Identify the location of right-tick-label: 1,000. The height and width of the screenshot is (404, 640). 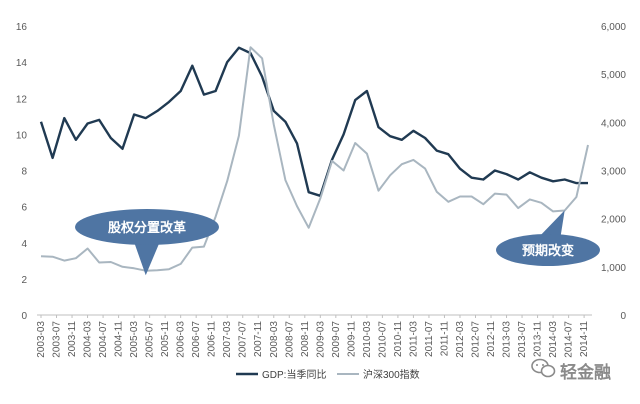
(613, 268).